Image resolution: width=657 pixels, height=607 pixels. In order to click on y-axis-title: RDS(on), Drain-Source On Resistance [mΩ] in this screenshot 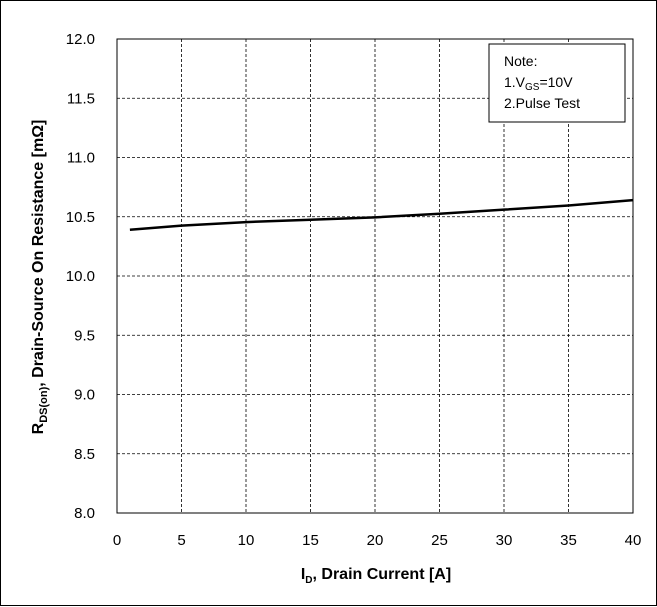, I will do `click(40, 277)`.